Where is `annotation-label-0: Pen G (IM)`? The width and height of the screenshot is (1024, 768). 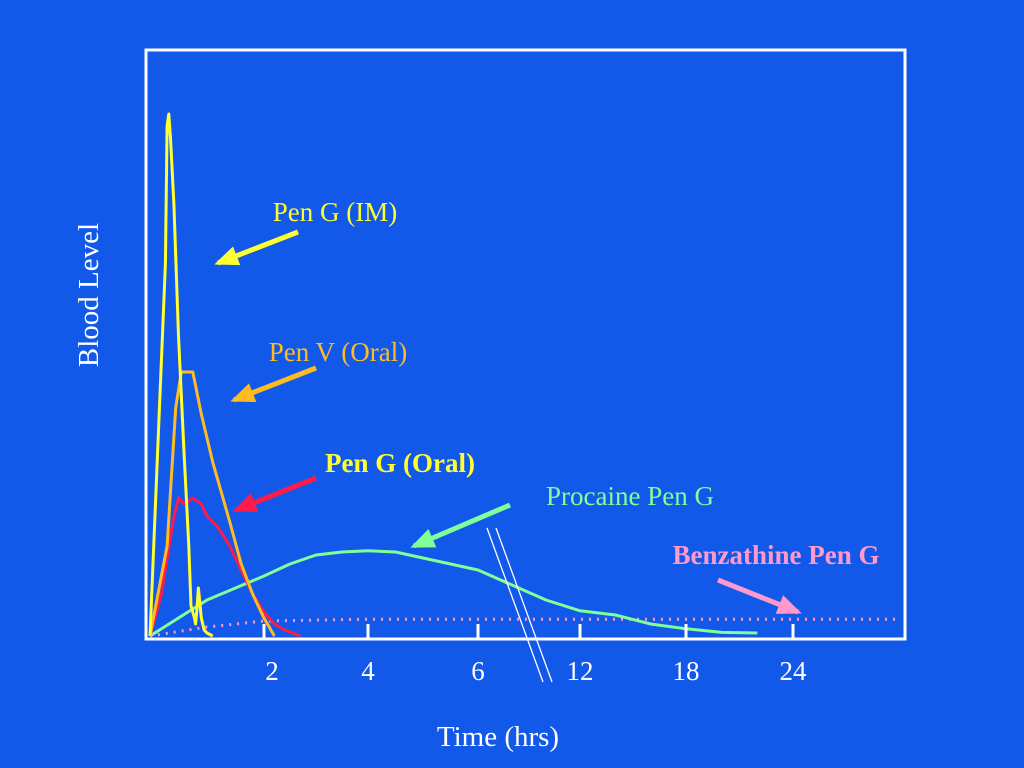
annotation-label-0: Pen G (IM) is located at coordinates (335, 212).